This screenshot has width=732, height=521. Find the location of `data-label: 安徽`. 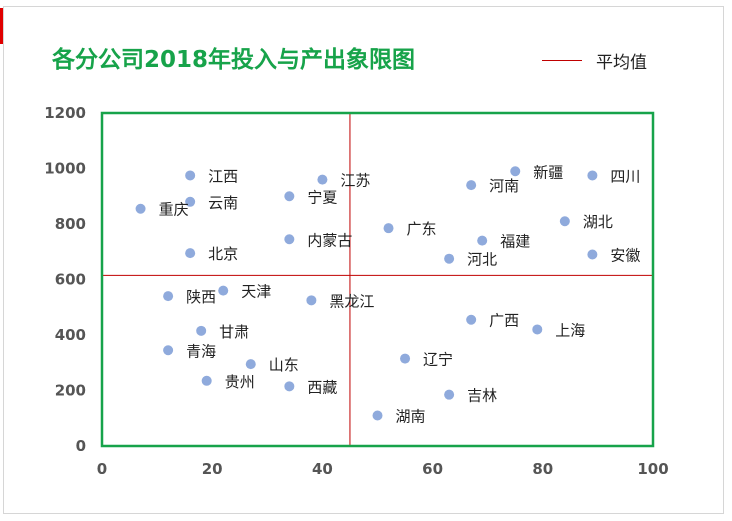

data-label: 安徽 is located at coordinates (625, 256).